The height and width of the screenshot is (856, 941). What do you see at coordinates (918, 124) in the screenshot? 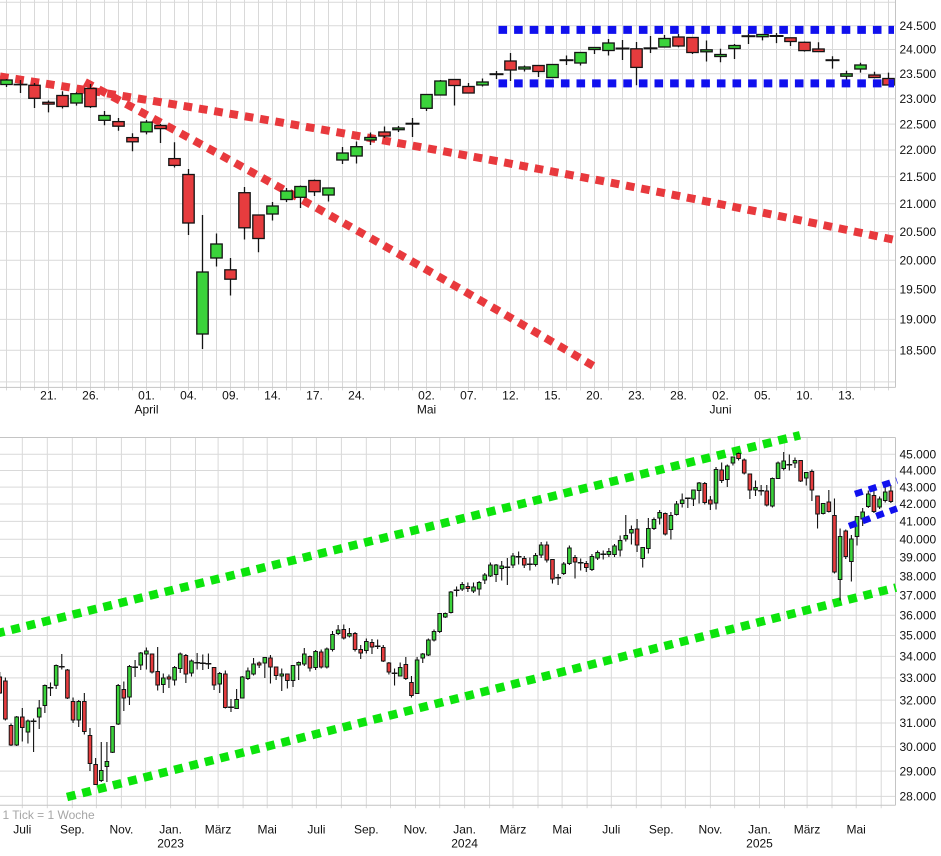
I see `svg-text: 22.500` at bounding box center [918, 124].